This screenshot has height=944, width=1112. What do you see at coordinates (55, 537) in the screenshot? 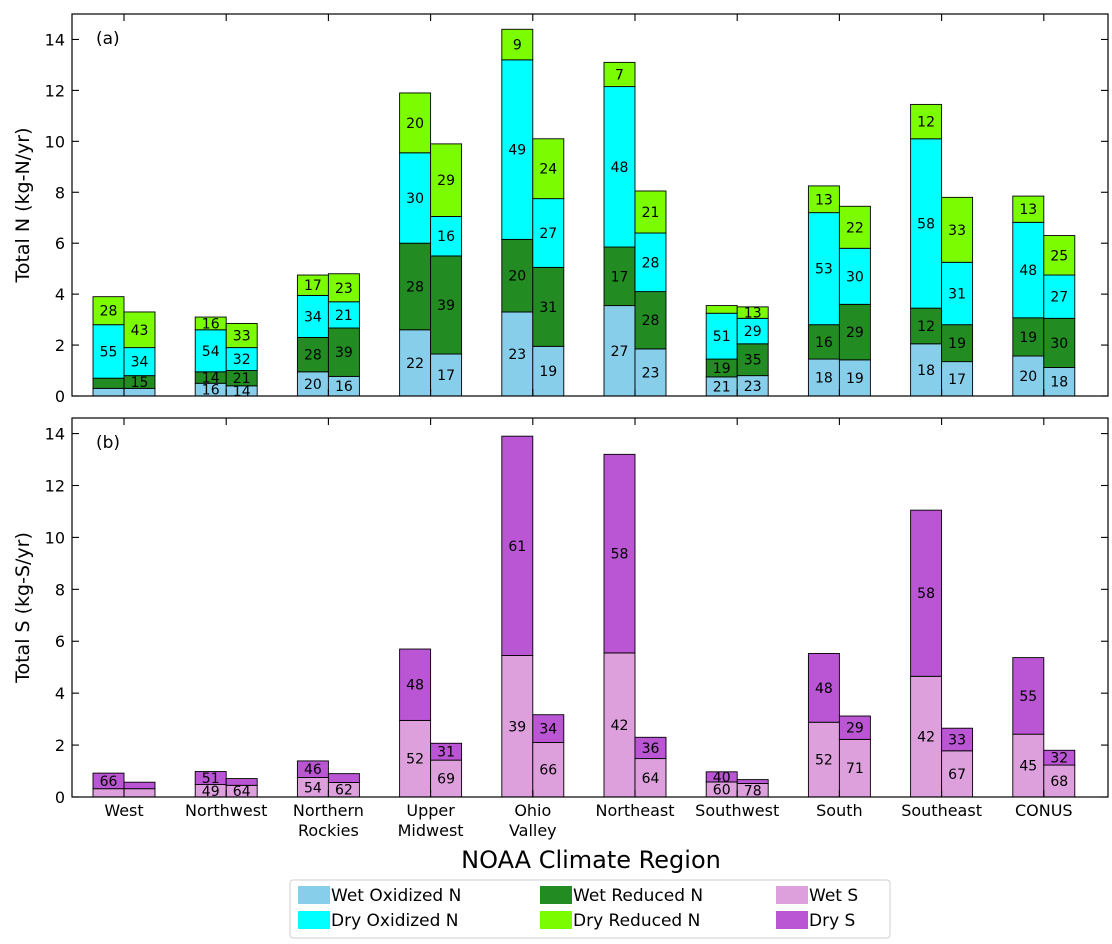
I see `y-tick-label: 10` at bounding box center [55, 537].